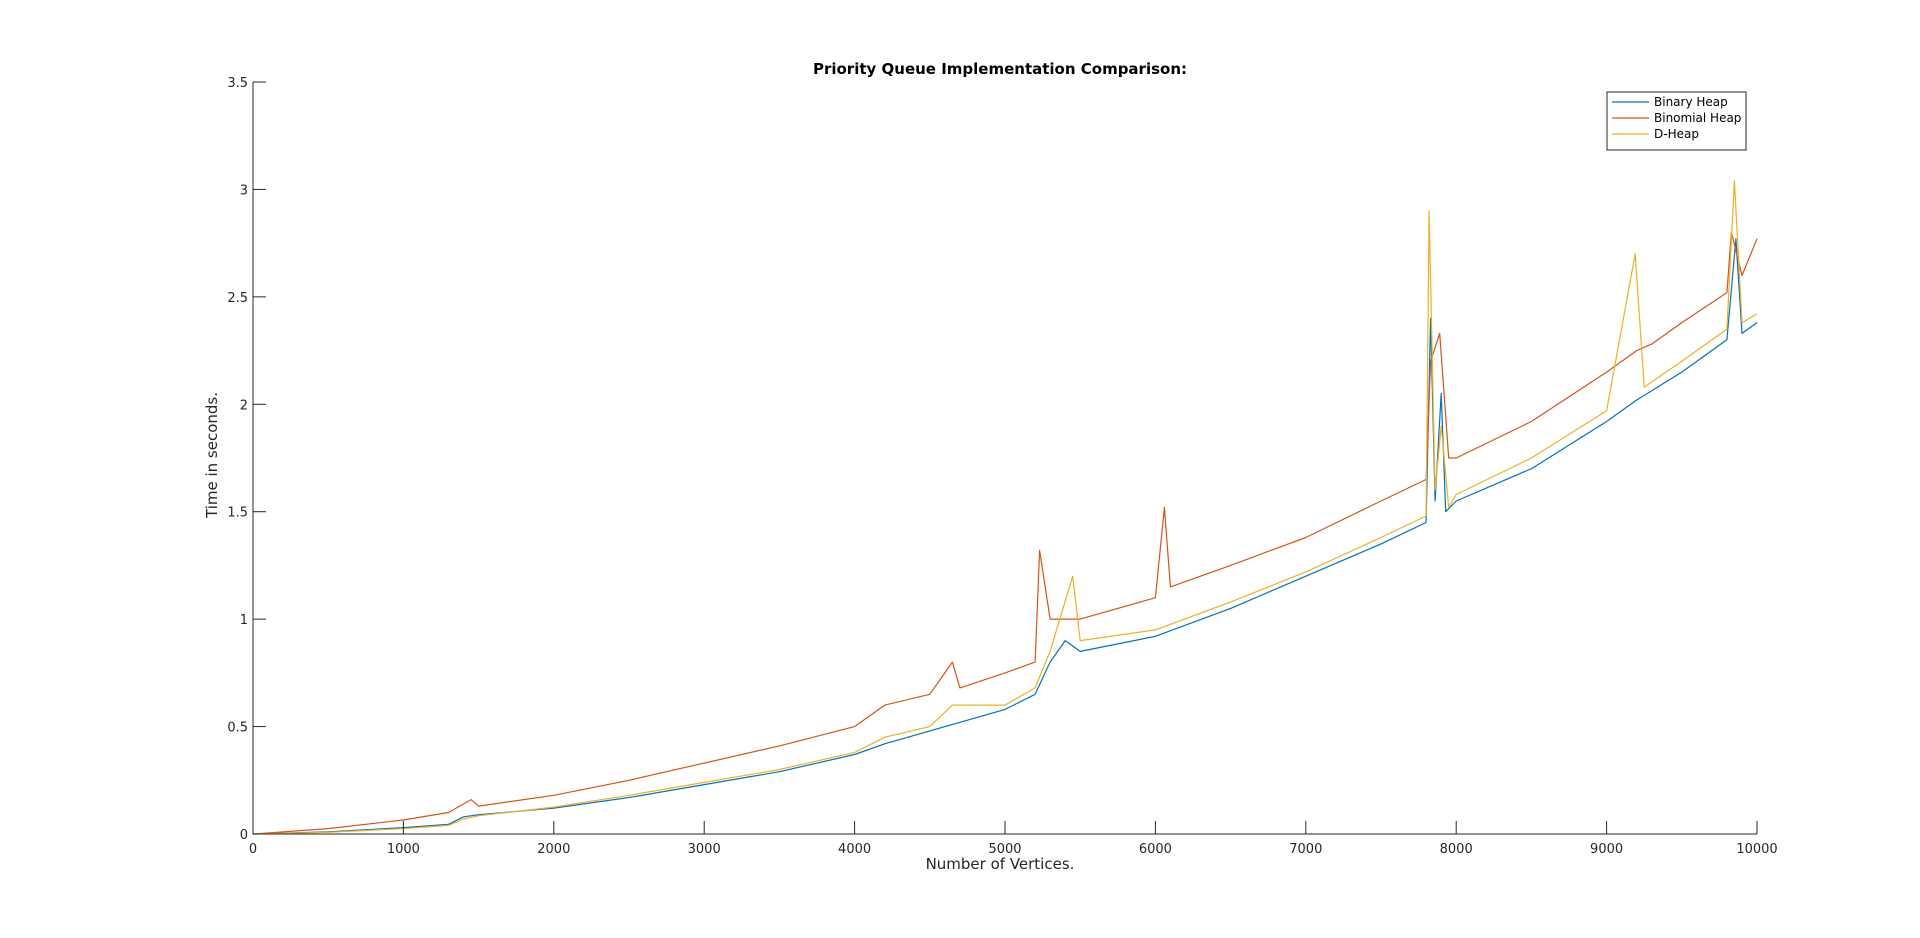  I want to click on x-tick-label: 3000, so click(704, 849).